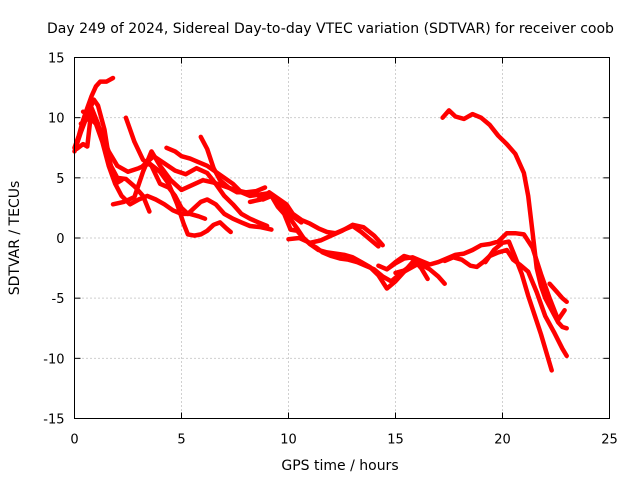  What do you see at coordinates (53, 359) in the screenshot?
I see `y-tick-label: -10` at bounding box center [53, 359].